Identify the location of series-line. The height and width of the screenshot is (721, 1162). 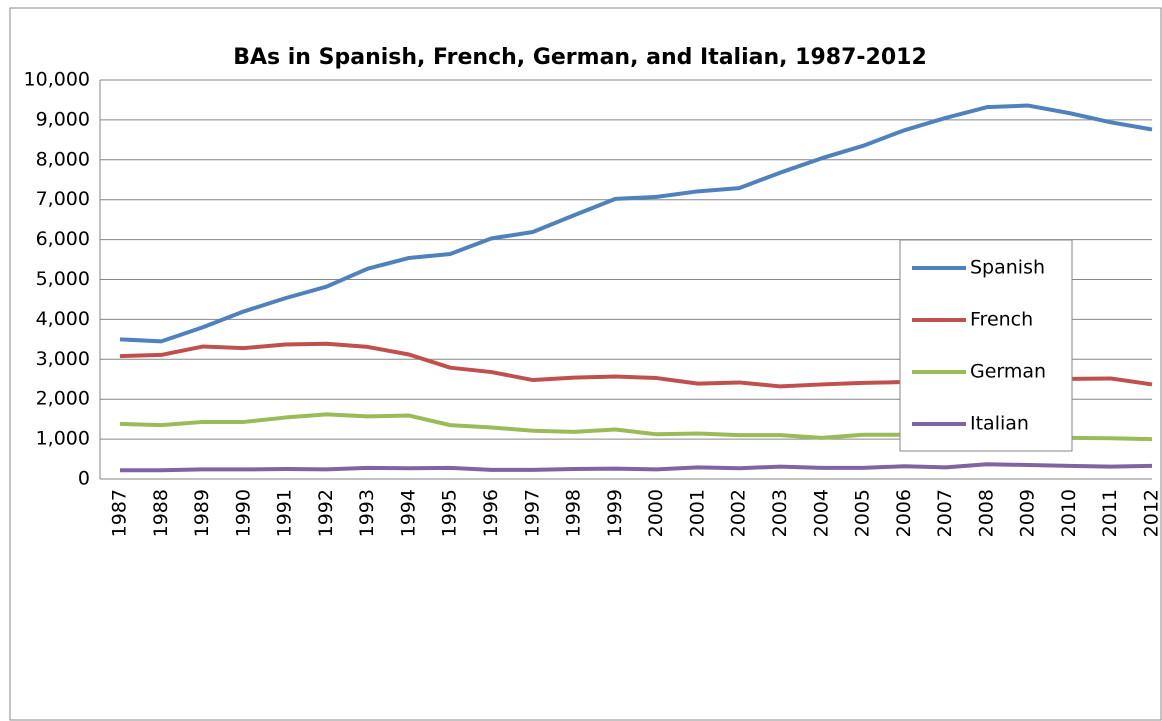
(636, 467).